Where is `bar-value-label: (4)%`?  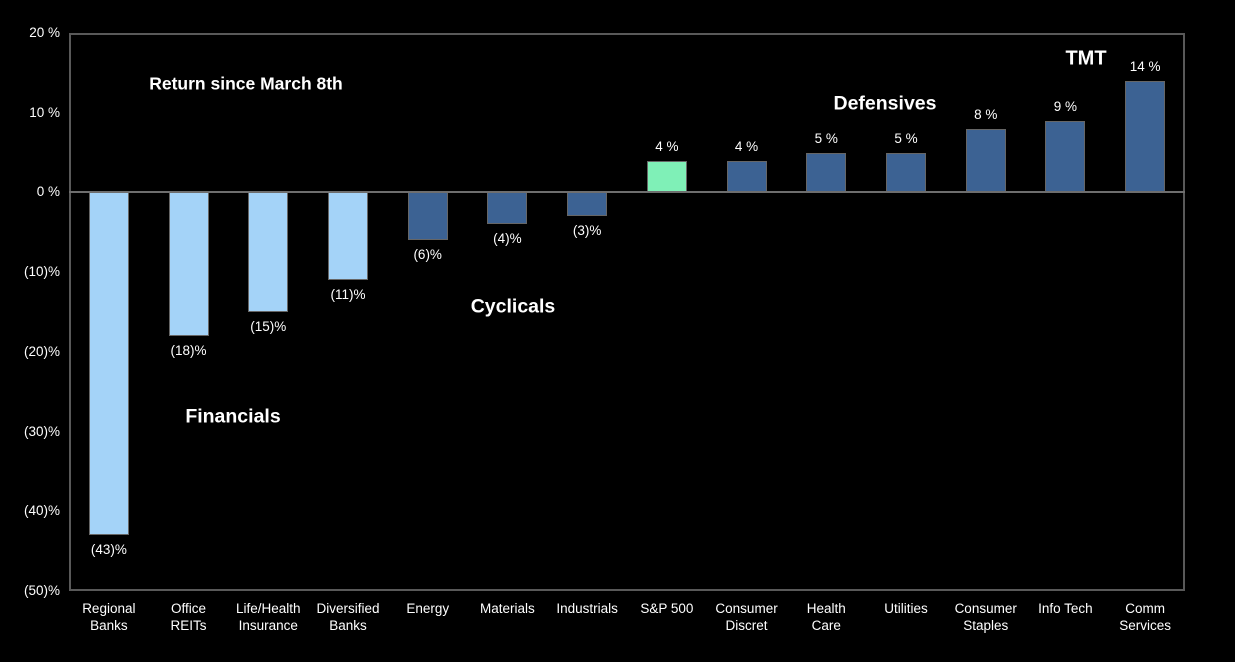 bar-value-label: (4)% is located at coordinates (507, 239).